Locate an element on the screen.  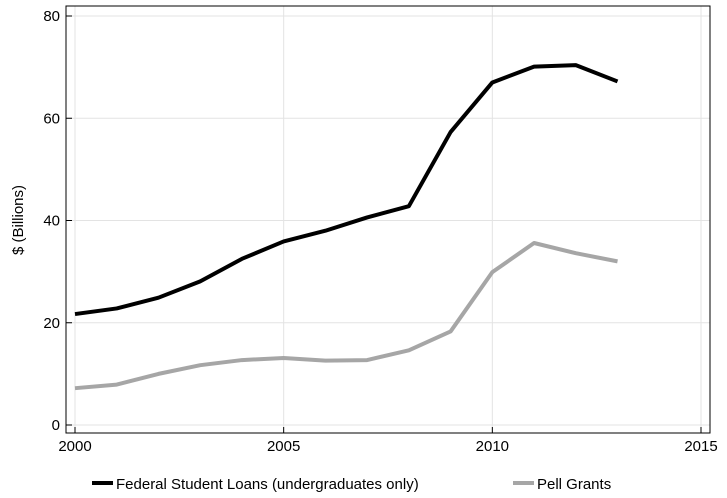
x-tick-label: 2010 is located at coordinates (492, 446).